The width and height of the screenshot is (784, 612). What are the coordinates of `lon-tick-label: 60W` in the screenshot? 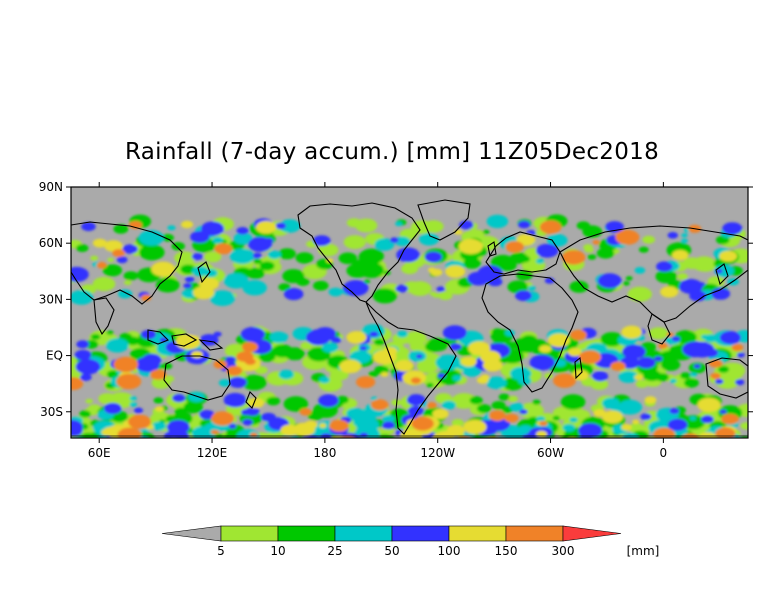 It's located at (550, 453).